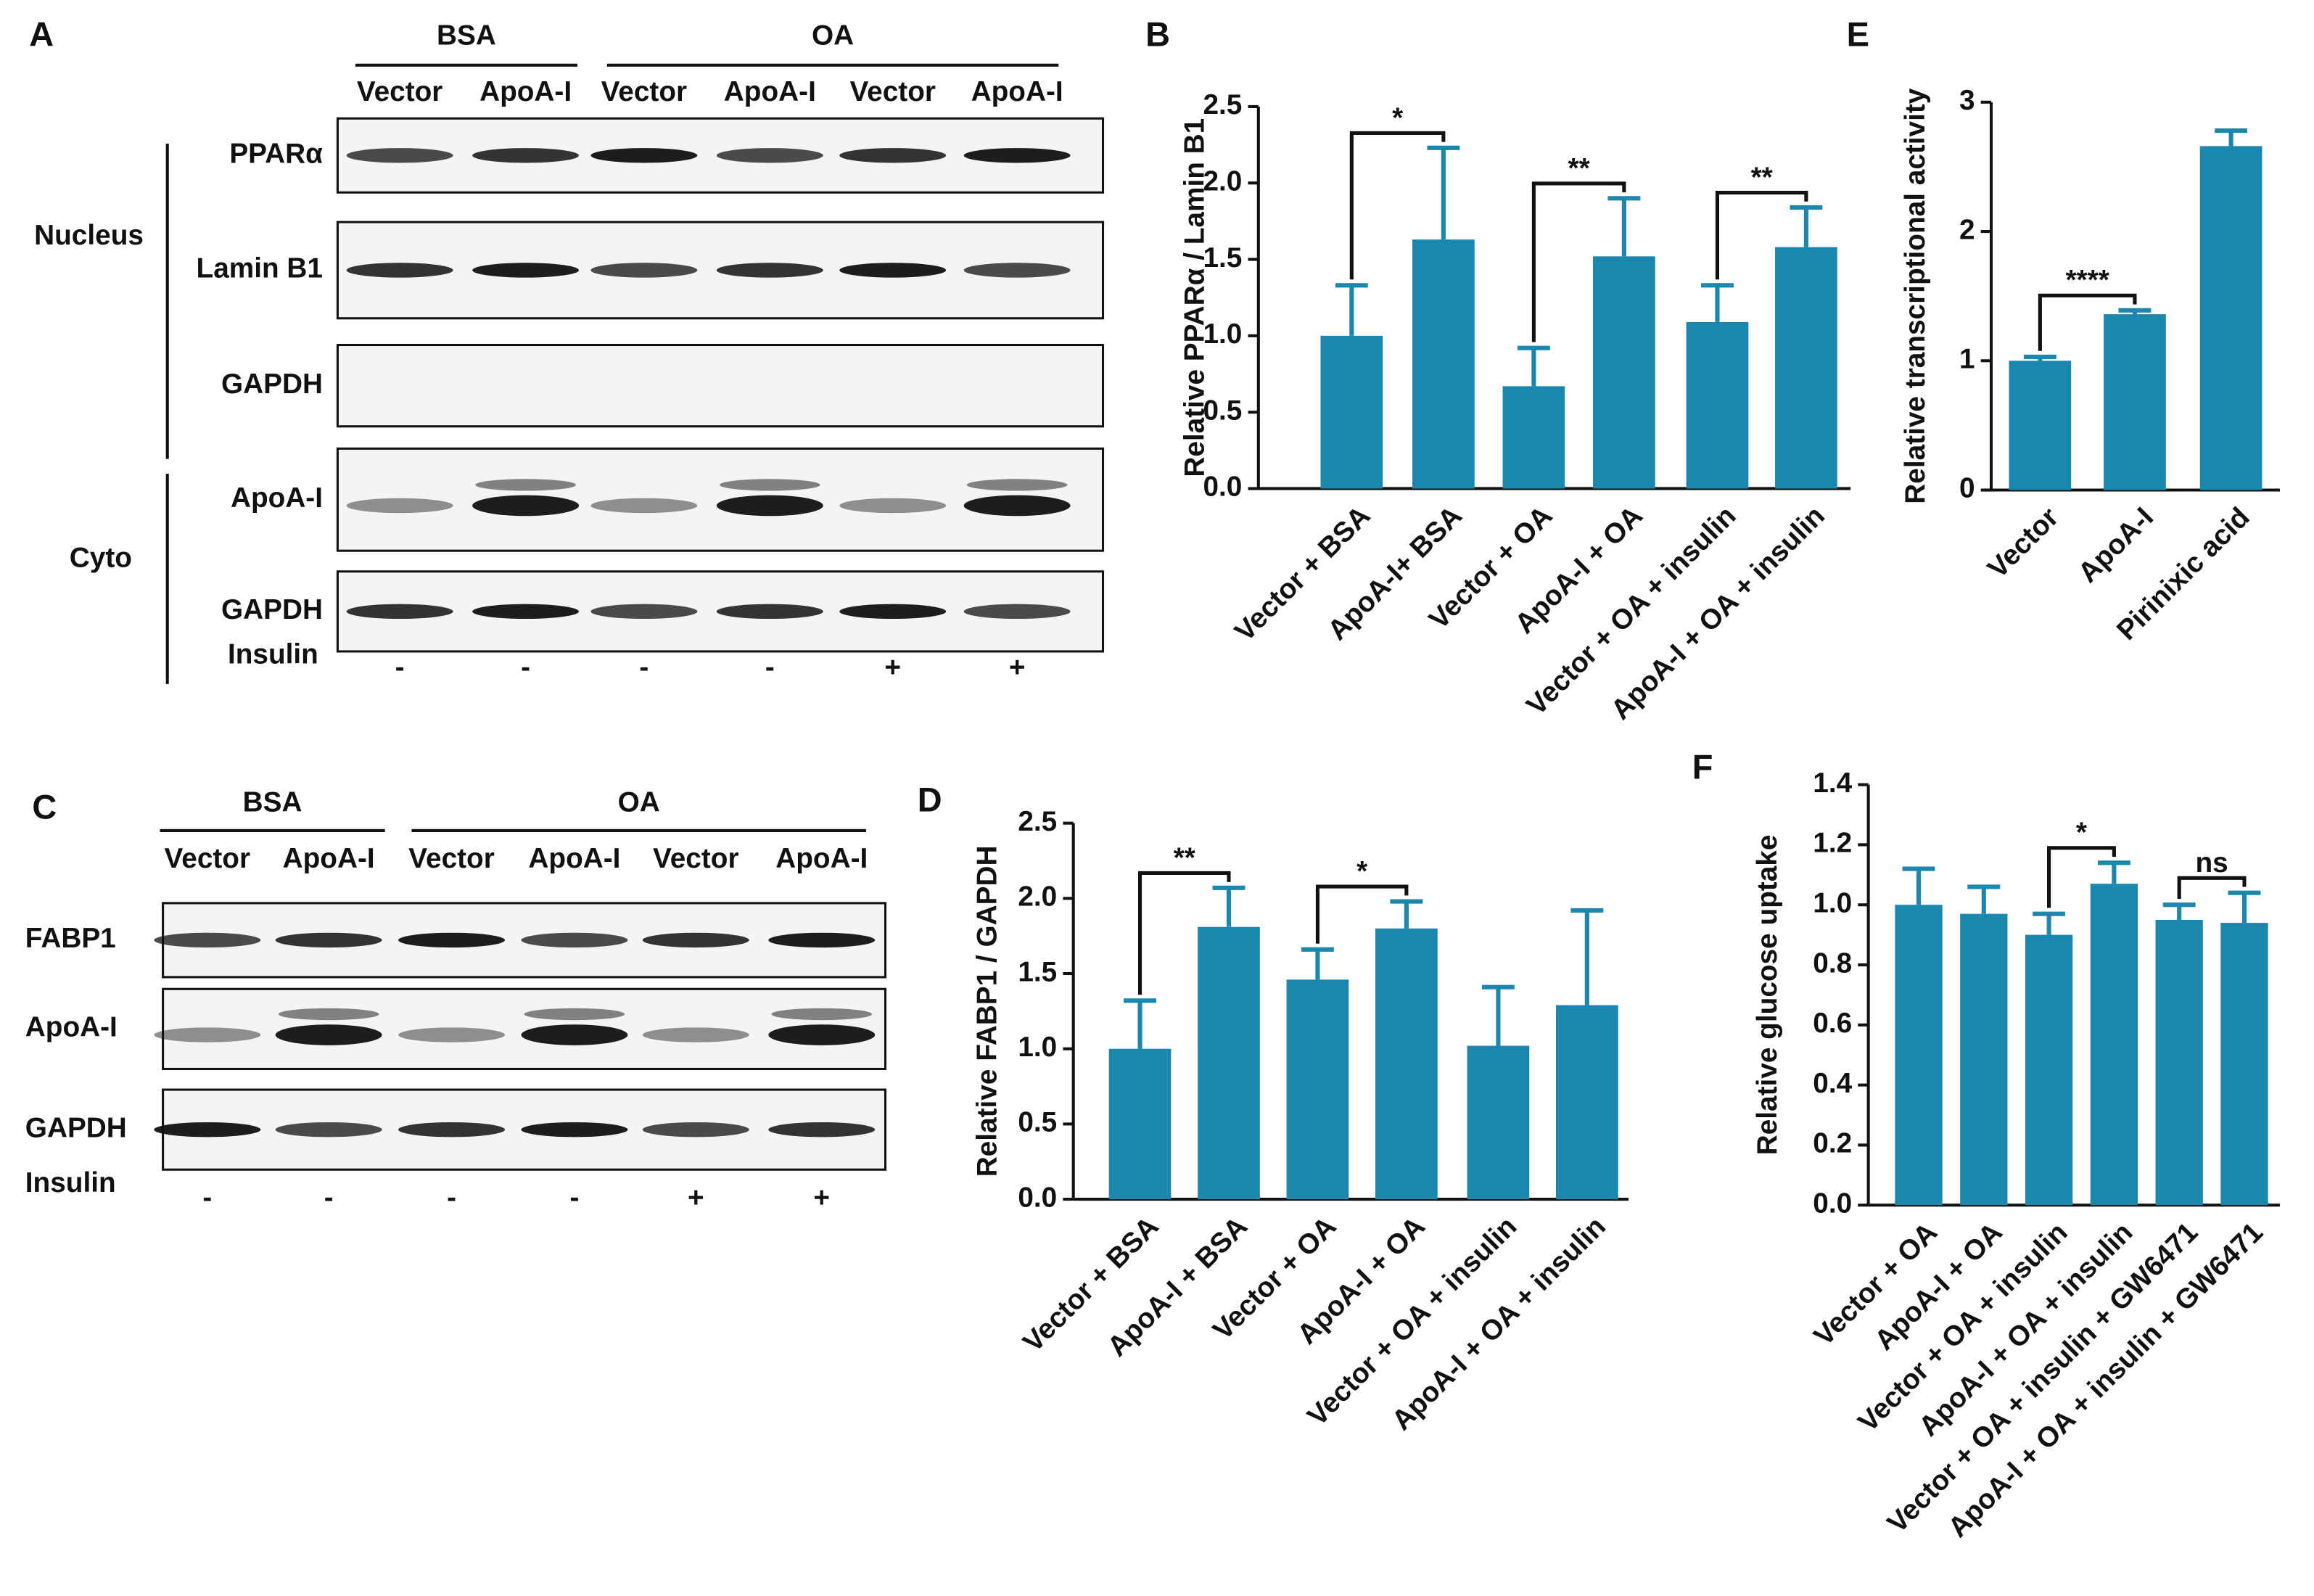 The image size is (2314, 1596). What do you see at coordinates (1967, 359) in the screenshot?
I see `y-tick-label: 1` at bounding box center [1967, 359].